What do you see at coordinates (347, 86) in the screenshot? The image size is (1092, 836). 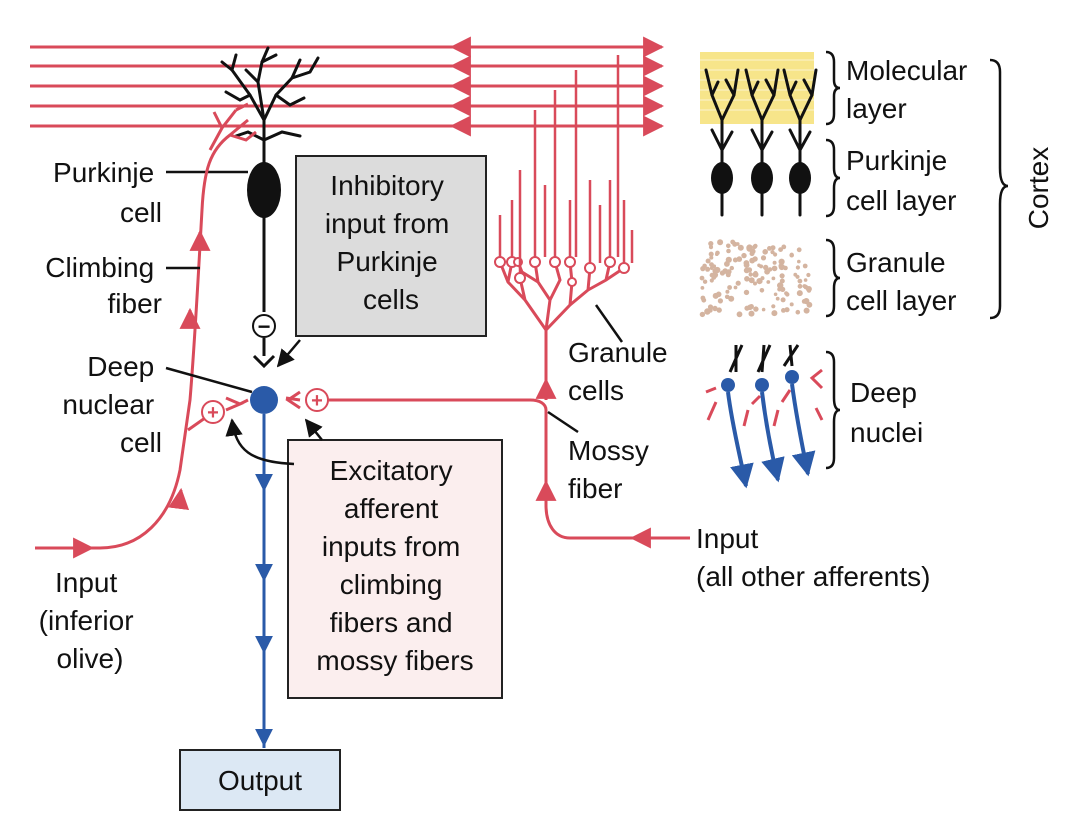 I see `parallel-fibers` at bounding box center [347, 86].